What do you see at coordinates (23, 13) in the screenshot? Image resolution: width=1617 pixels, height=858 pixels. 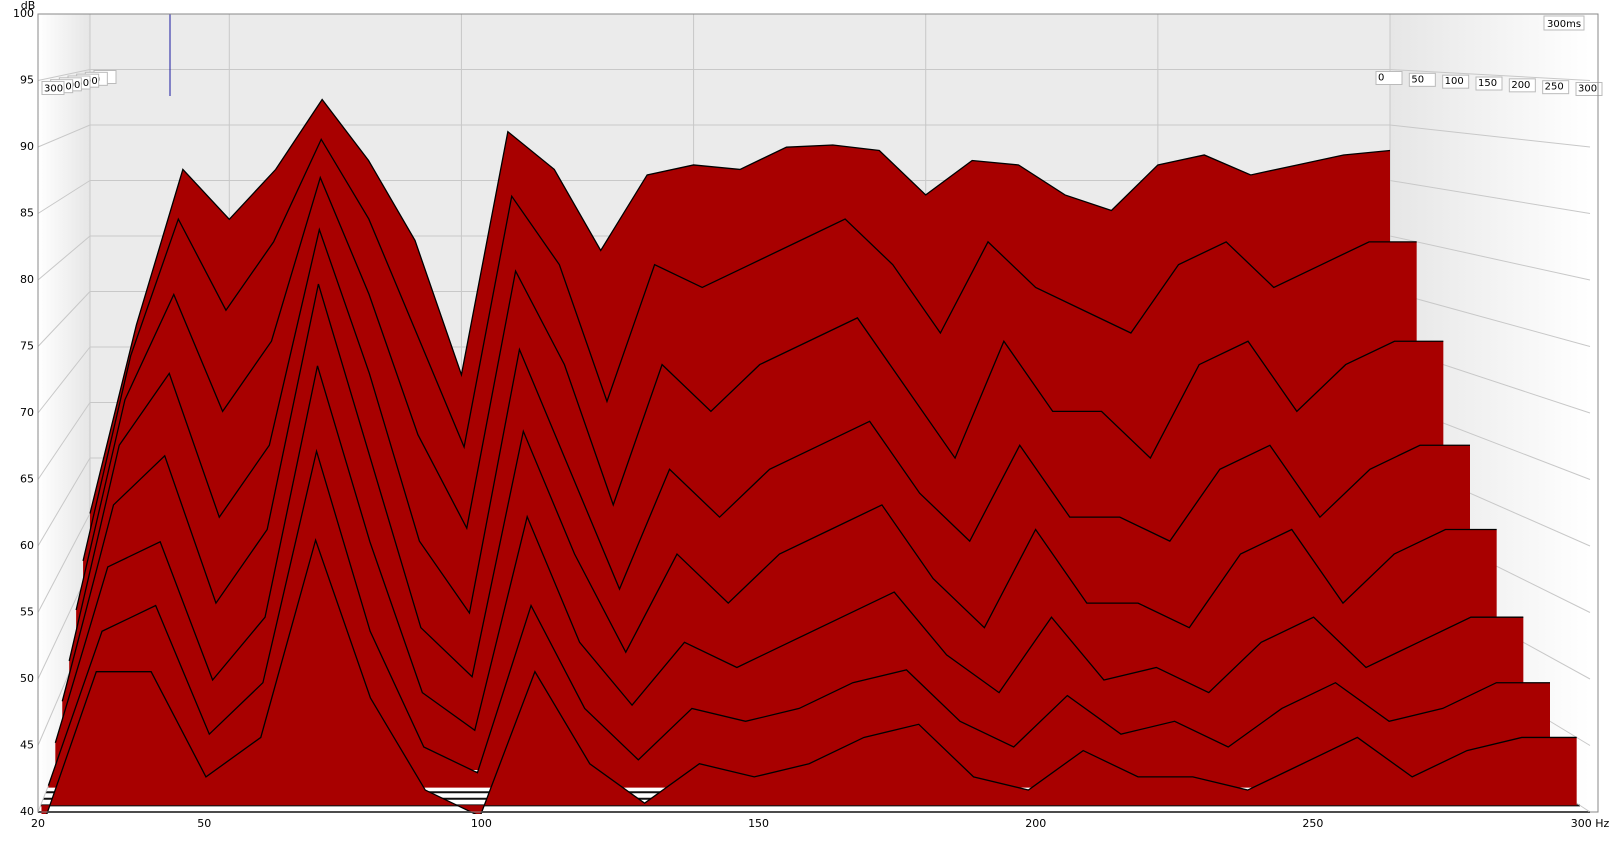 I see `y-tick-label: 100` at bounding box center [23, 13].